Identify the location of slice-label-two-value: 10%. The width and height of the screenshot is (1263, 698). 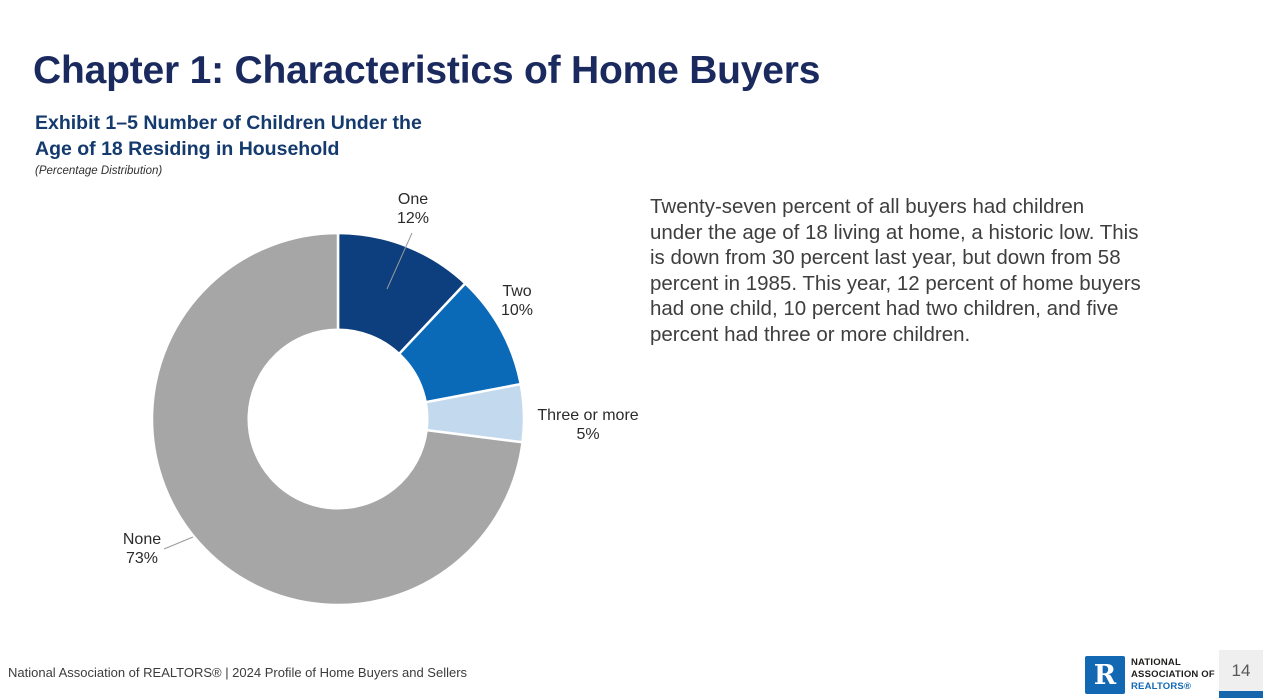
(517, 310).